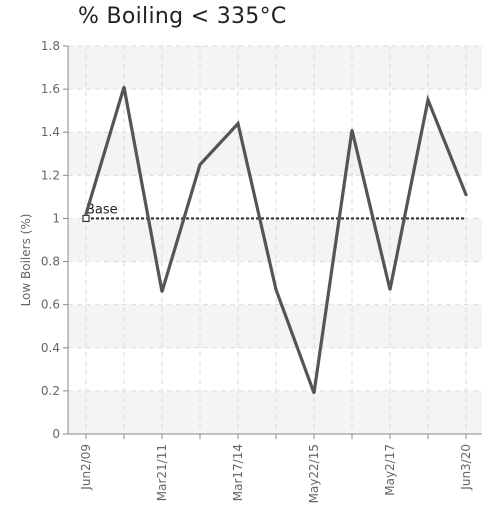 The width and height of the screenshot is (492, 518). Describe the element at coordinates (466, 467) in the screenshot. I see `x-tick-label: Jun3/20` at that location.